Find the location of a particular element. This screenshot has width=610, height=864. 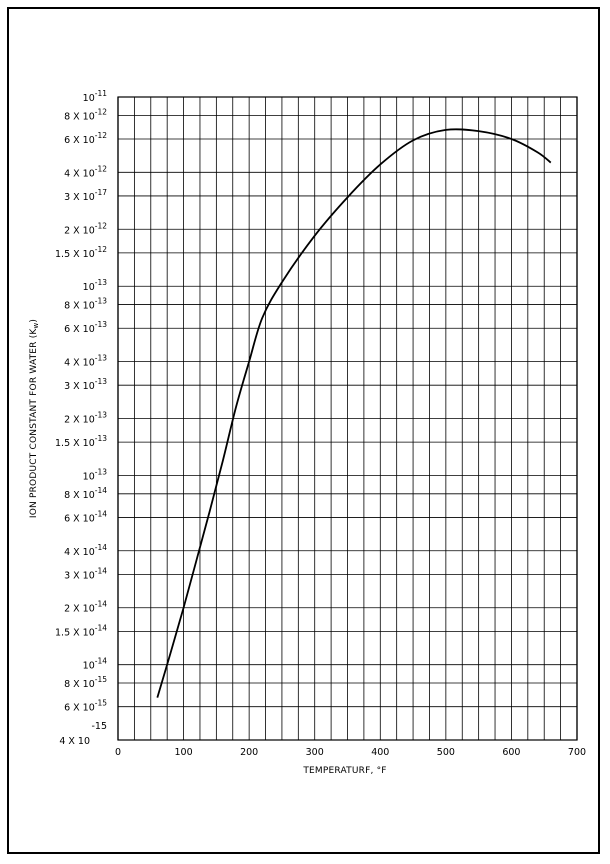

y-tick-label: 8 X 10-14 is located at coordinates (85, 493).